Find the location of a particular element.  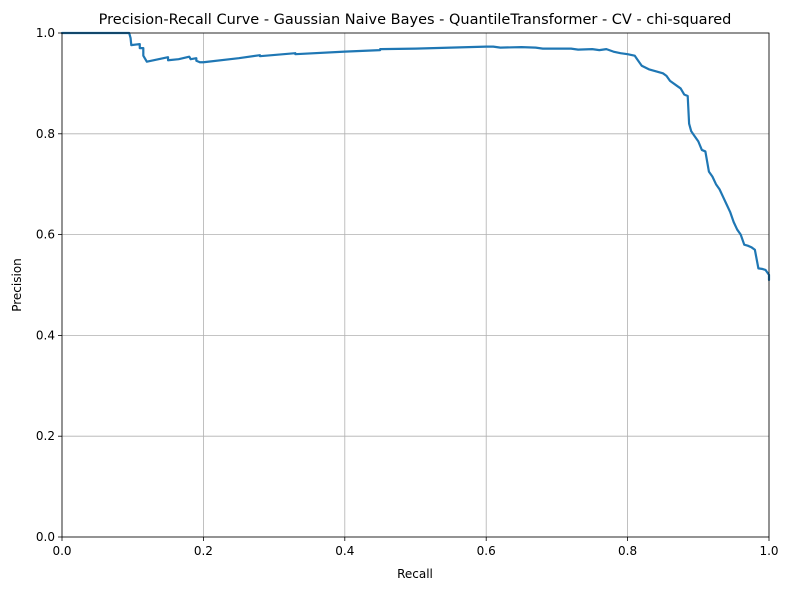

y-axis-label: Precision is located at coordinates (17, 285).